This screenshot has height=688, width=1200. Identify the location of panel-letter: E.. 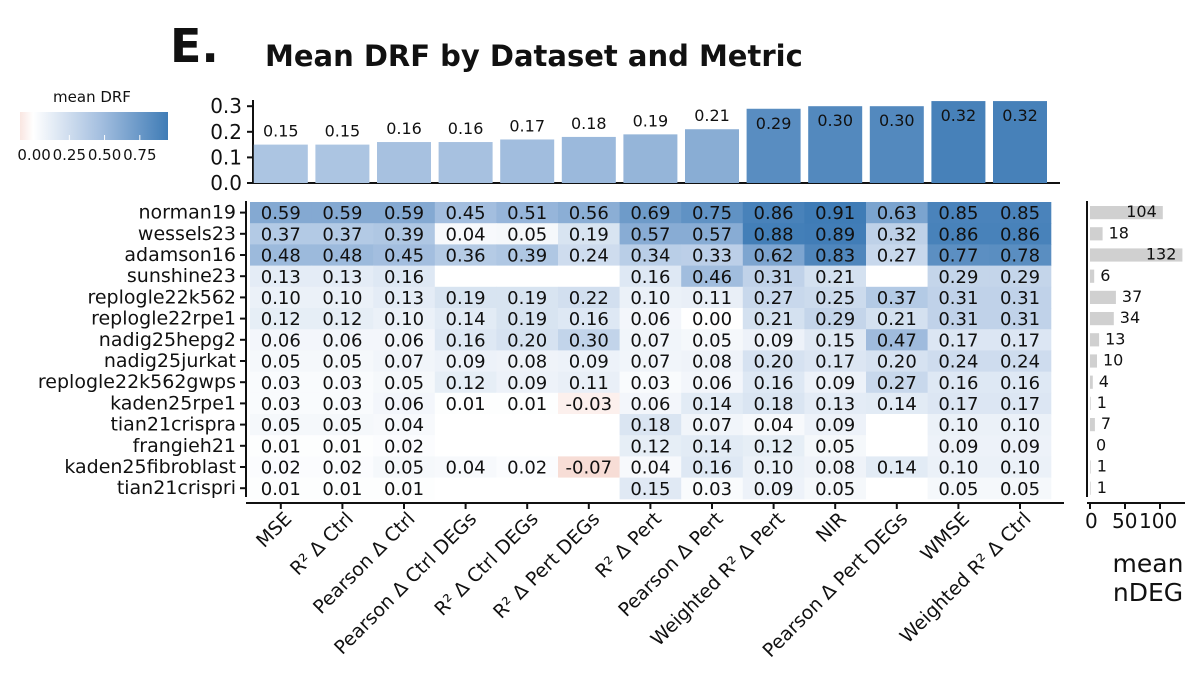
(194, 46).